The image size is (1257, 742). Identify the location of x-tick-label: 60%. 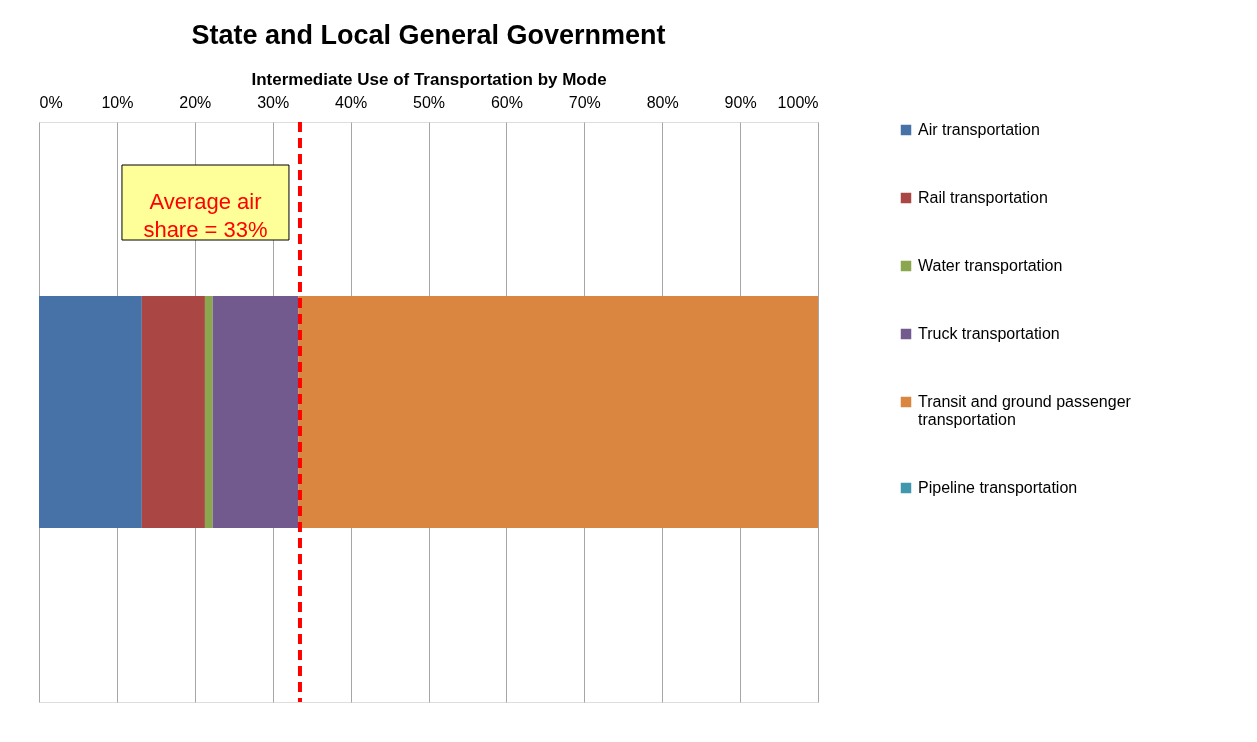
(506, 102).